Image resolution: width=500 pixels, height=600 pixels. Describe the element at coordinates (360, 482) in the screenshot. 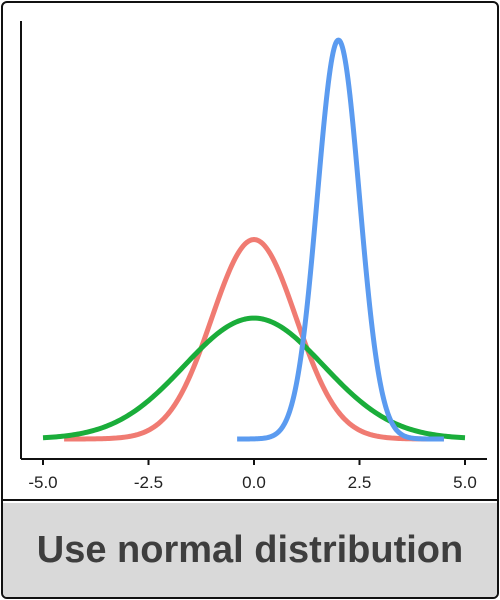

I see `x-tick-label: 2.5` at that location.